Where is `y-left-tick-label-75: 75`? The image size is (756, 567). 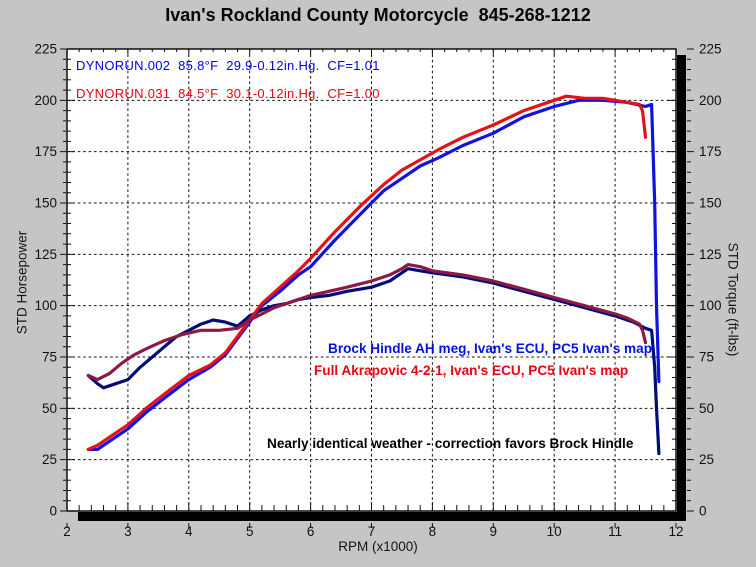
y-left-tick-label-75: 75 is located at coordinates (49, 357).